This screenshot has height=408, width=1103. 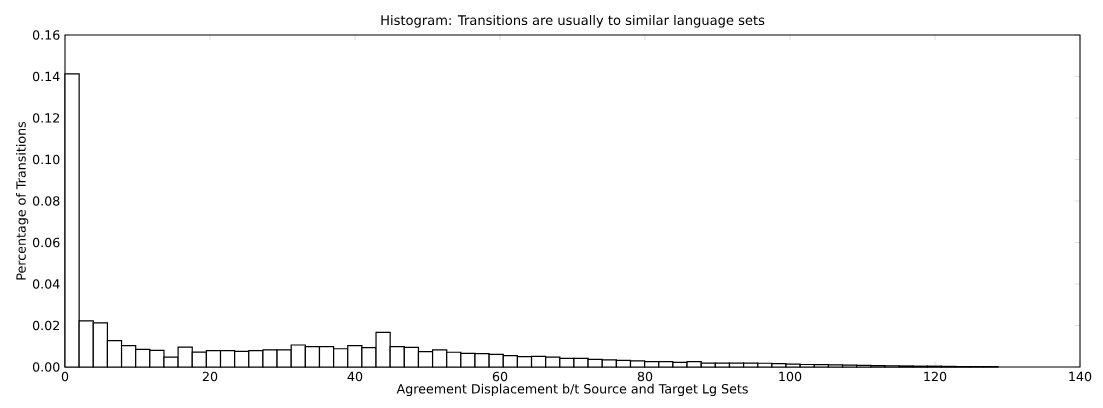 I want to click on y-tick-label: 0.14, so click(x=46, y=76).